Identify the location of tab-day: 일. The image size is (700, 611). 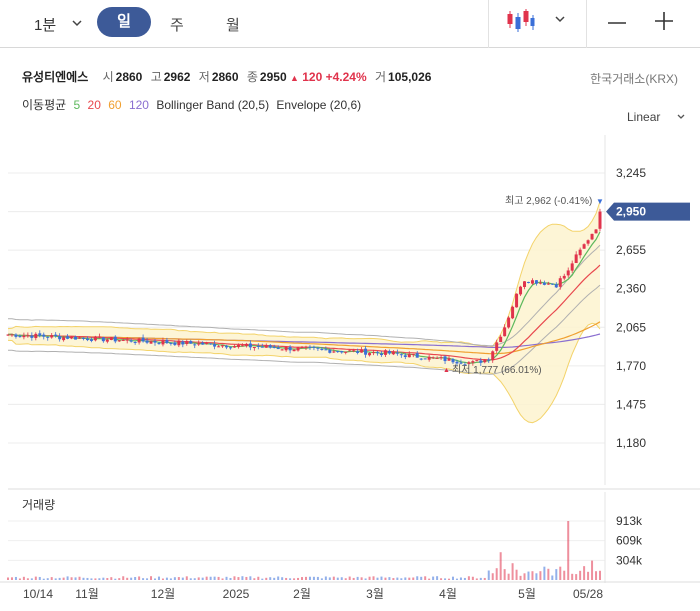
(124, 22).